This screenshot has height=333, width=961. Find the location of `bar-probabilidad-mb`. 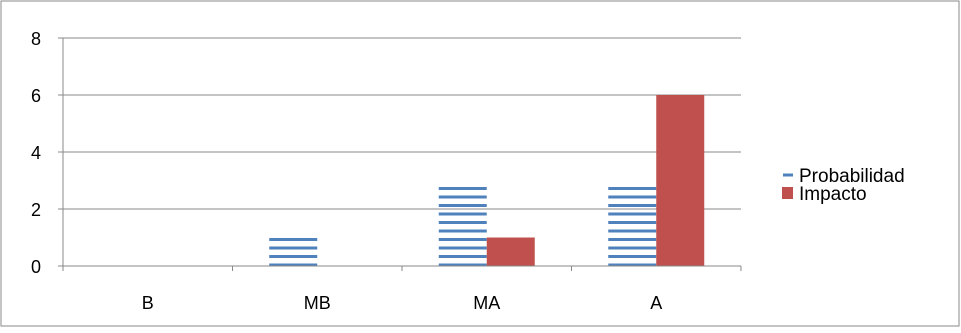

bar-probabilidad-mb is located at coordinates (293, 251).